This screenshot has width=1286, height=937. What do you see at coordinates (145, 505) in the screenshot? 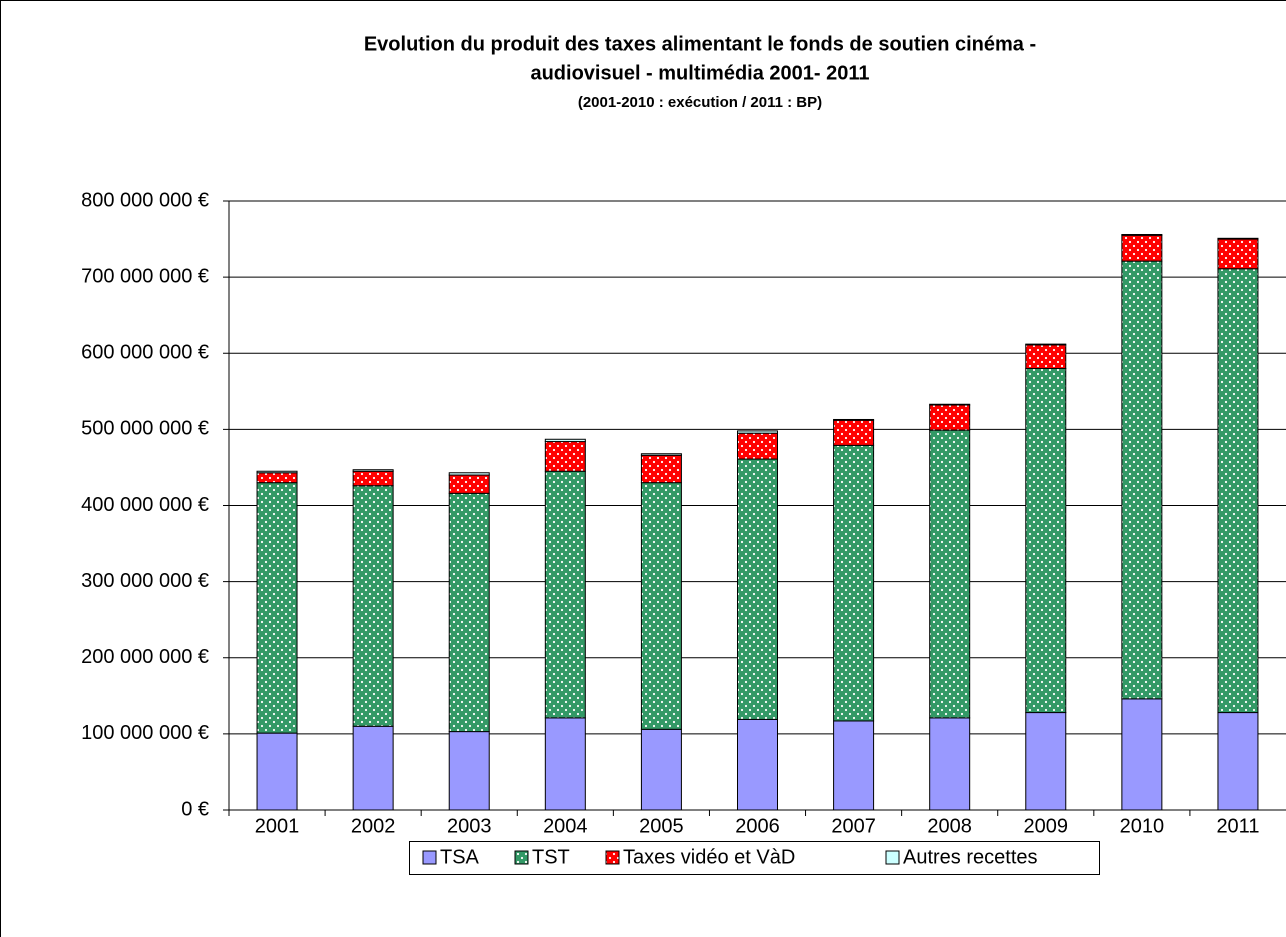
I see `y-tick-label: 400 000 000 €` at bounding box center [145, 505].